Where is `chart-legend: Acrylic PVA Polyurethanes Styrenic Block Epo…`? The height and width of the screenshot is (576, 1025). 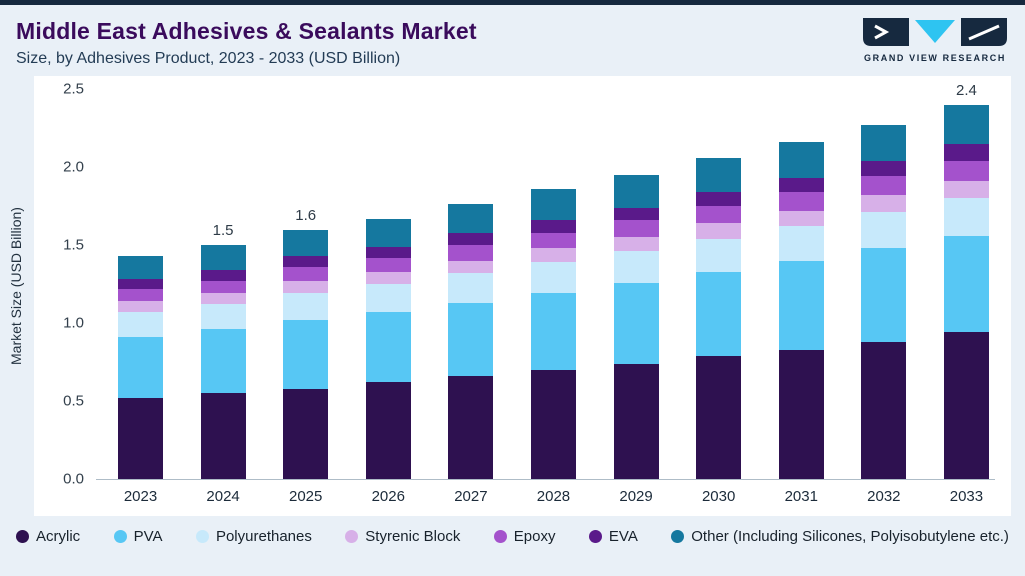 chart-legend: Acrylic PVA Polyurethanes Styrenic Block Epo… is located at coordinates (512, 535).